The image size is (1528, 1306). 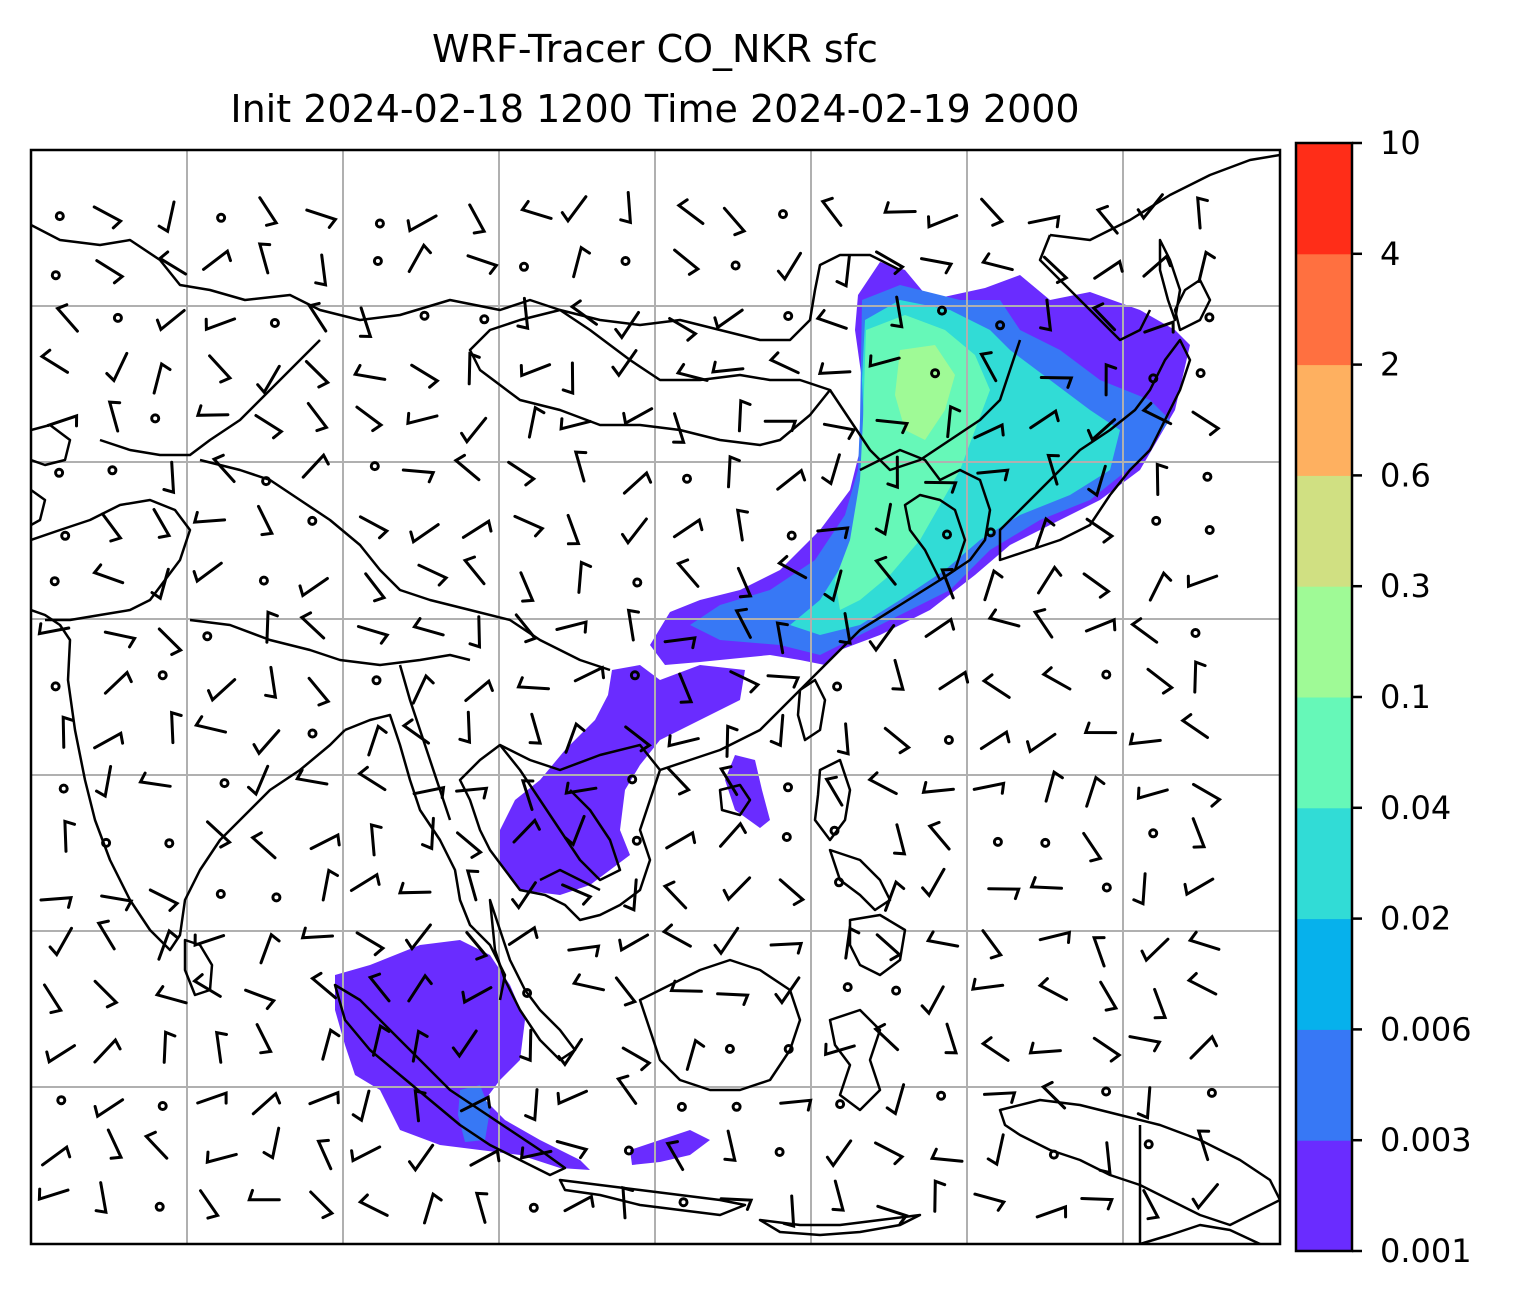 What do you see at coordinates (811, 710) in the screenshot?
I see `coast-taiwan` at bounding box center [811, 710].